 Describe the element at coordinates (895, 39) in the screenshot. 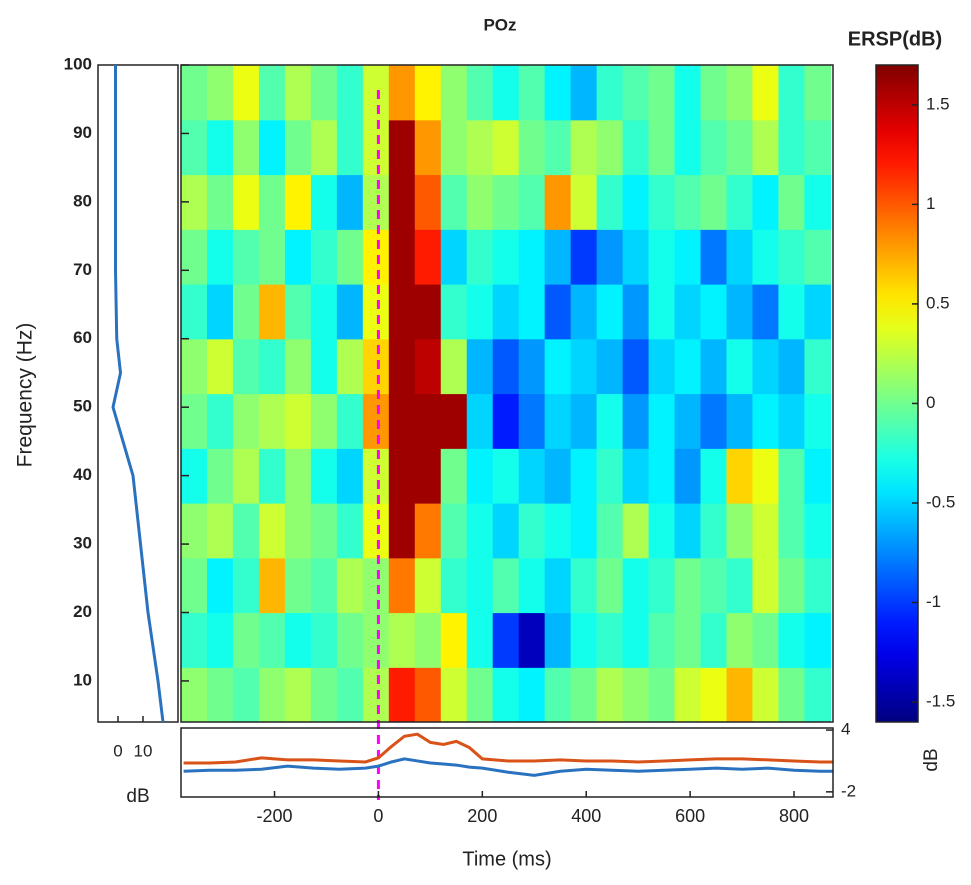

I see `colorbar-title: ERSP(dB)` at that location.